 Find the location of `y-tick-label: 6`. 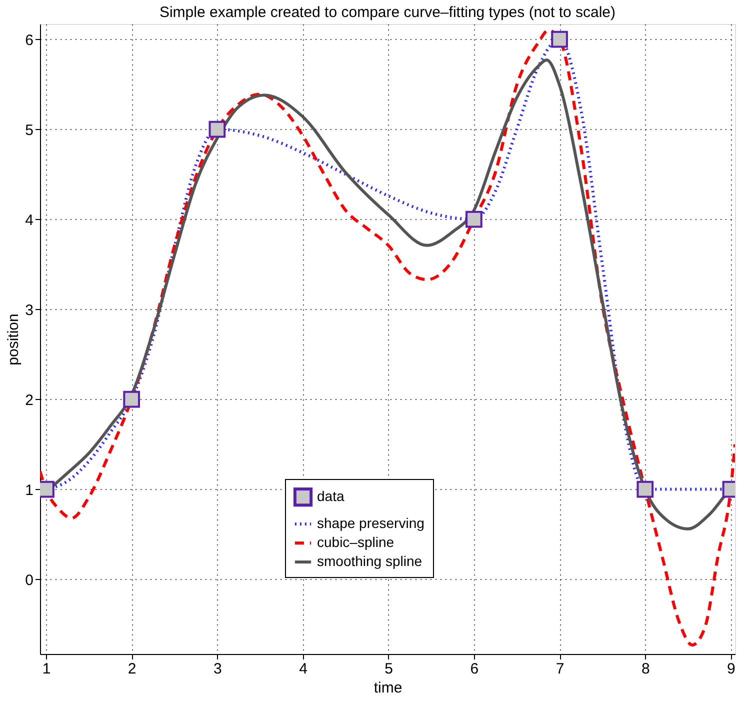

y-tick-label: 6 is located at coordinates (29, 40).